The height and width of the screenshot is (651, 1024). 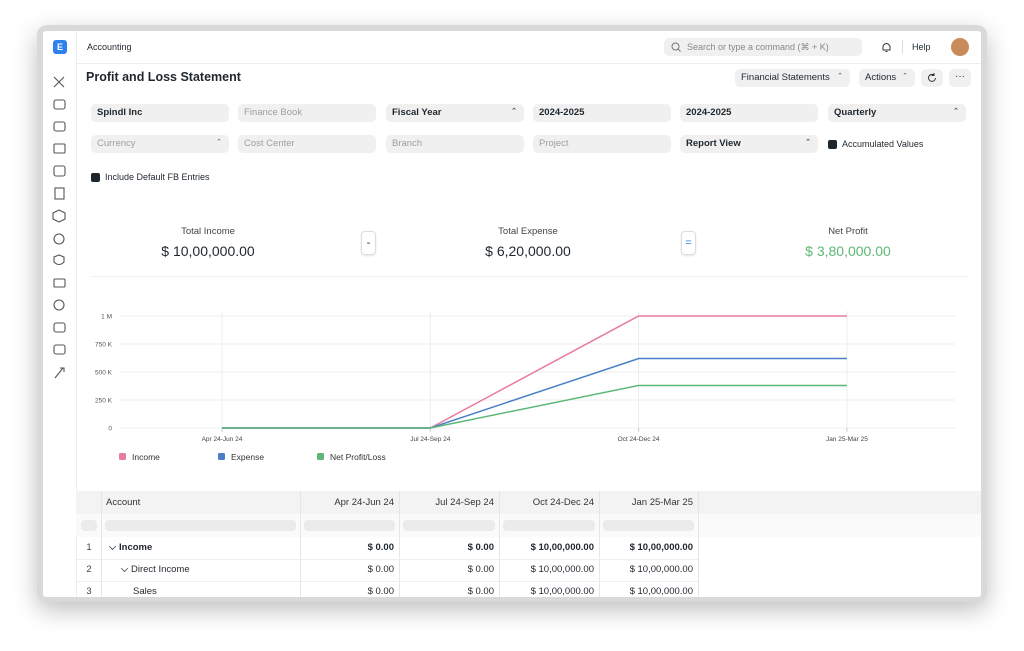 What do you see at coordinates (430, 439) in the screenshot?
I see `x-tick-label: Jul 24-Sep 24` at bounding box center [430, 439].